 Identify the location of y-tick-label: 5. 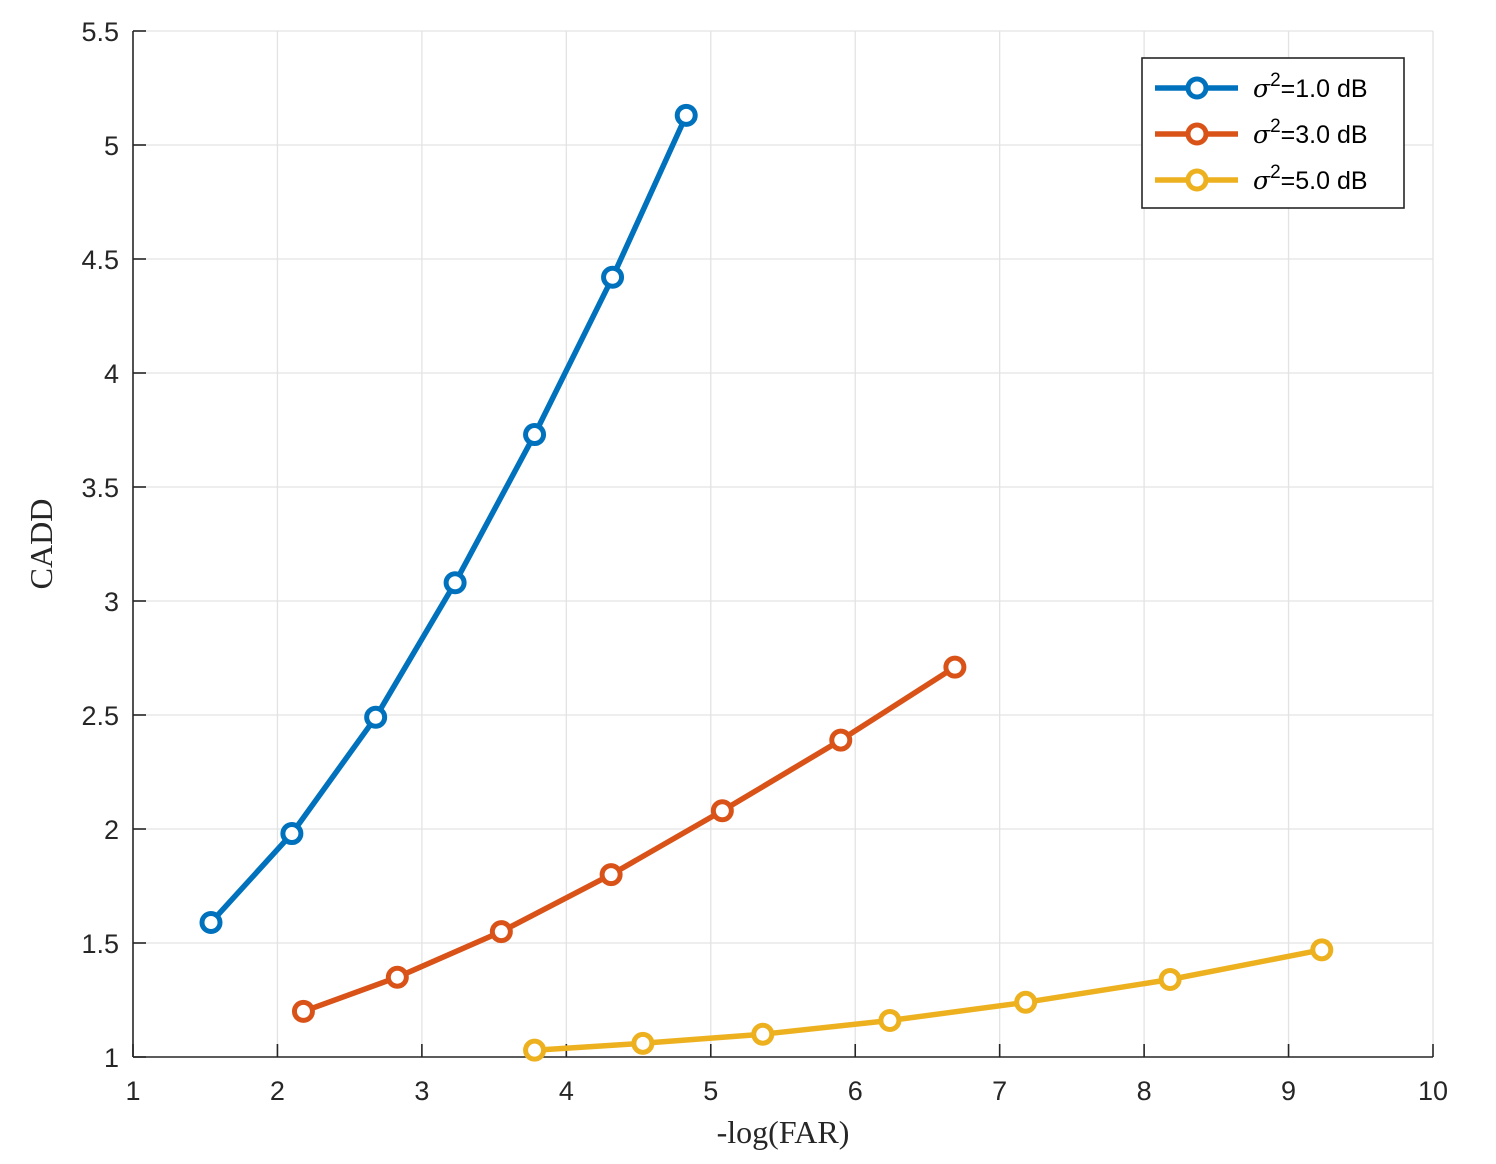
(111, 146).